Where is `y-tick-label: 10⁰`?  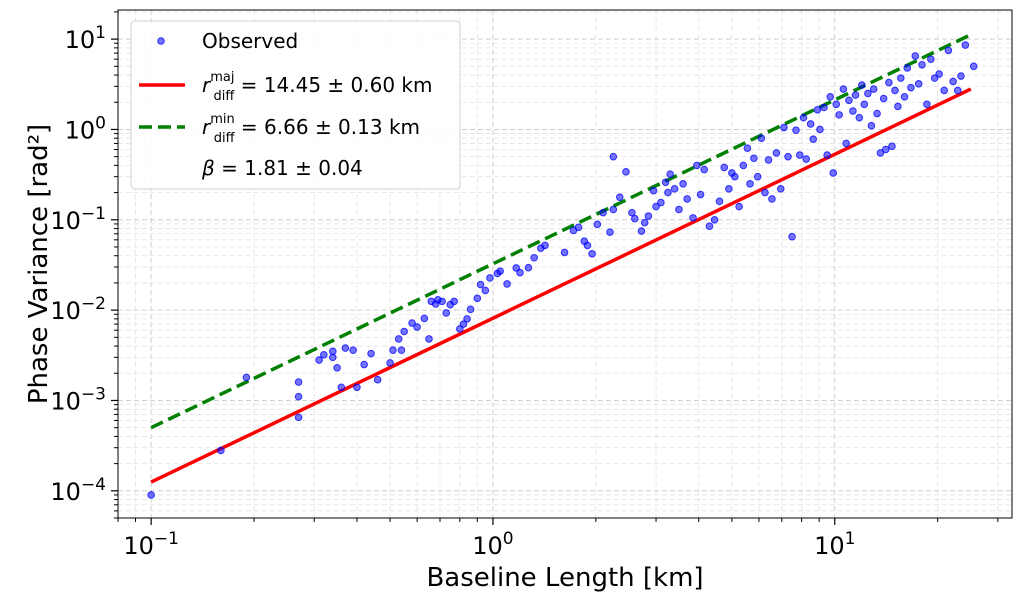
y-tick-label: 10⁰ is located at coordinates (85, 128).